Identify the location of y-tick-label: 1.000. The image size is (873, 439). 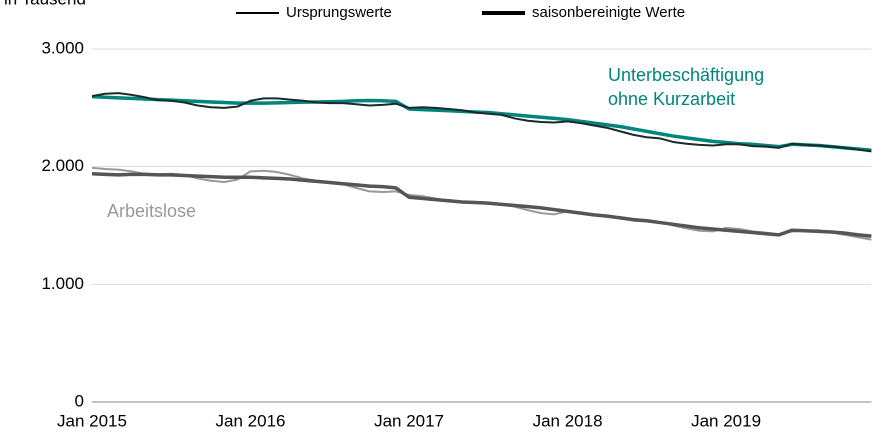
(62, 283).